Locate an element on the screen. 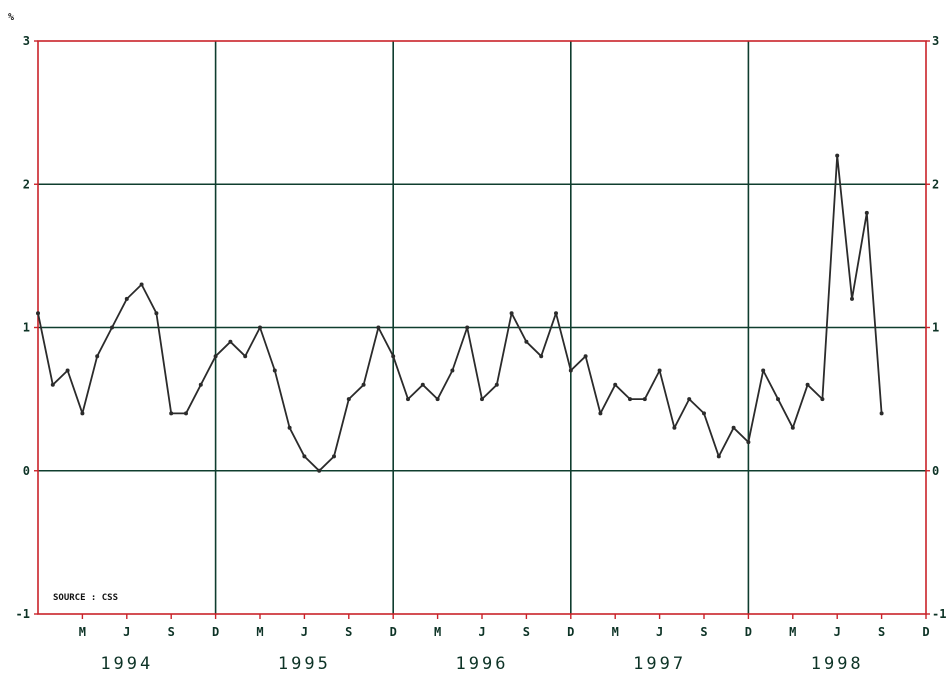  y-tick-label: 0 is located at coordinates (26, 471).